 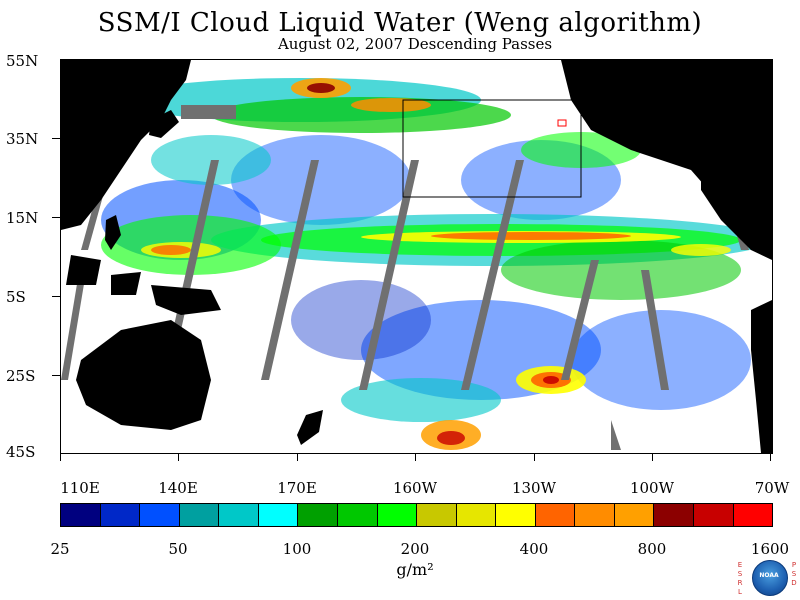 I want to click on lat-label-55n: 55N, so click(x=22, y=61).